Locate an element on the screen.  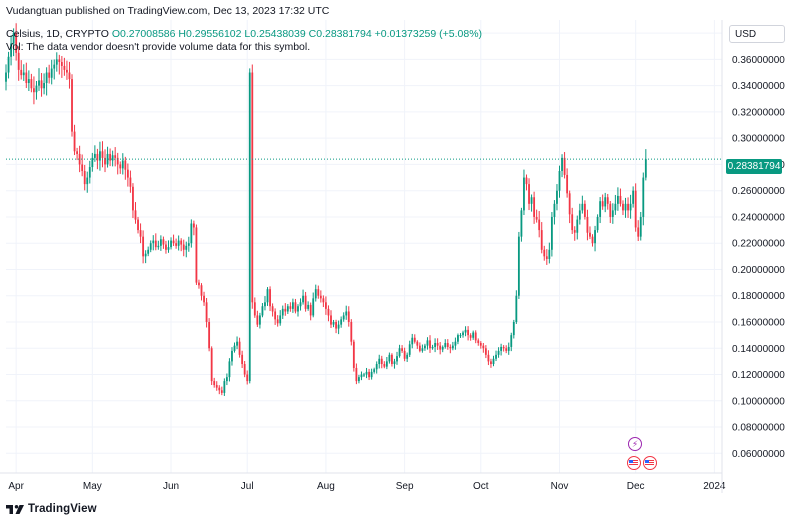
currency-button: USD is located at coordinates (757, 34).